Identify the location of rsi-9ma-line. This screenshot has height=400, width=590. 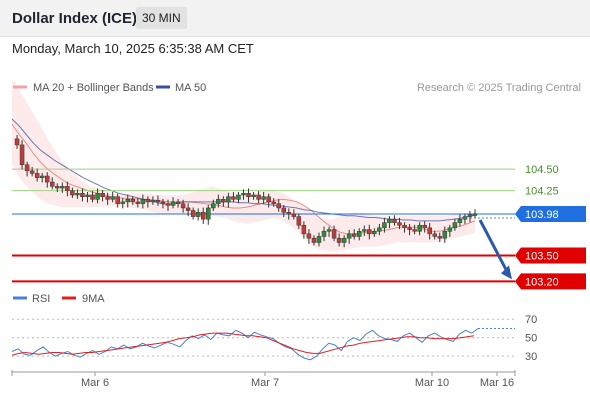
(243, 344).